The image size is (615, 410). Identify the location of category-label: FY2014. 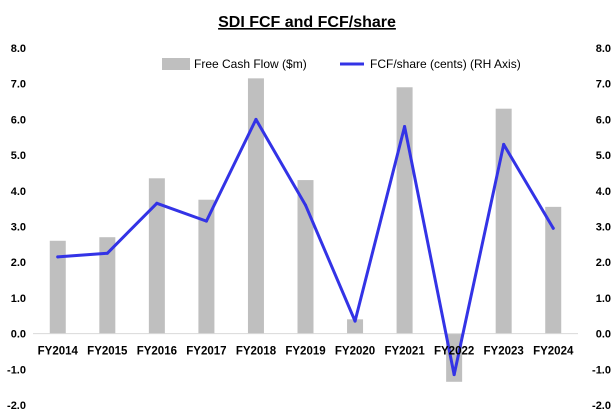
(58, 352).